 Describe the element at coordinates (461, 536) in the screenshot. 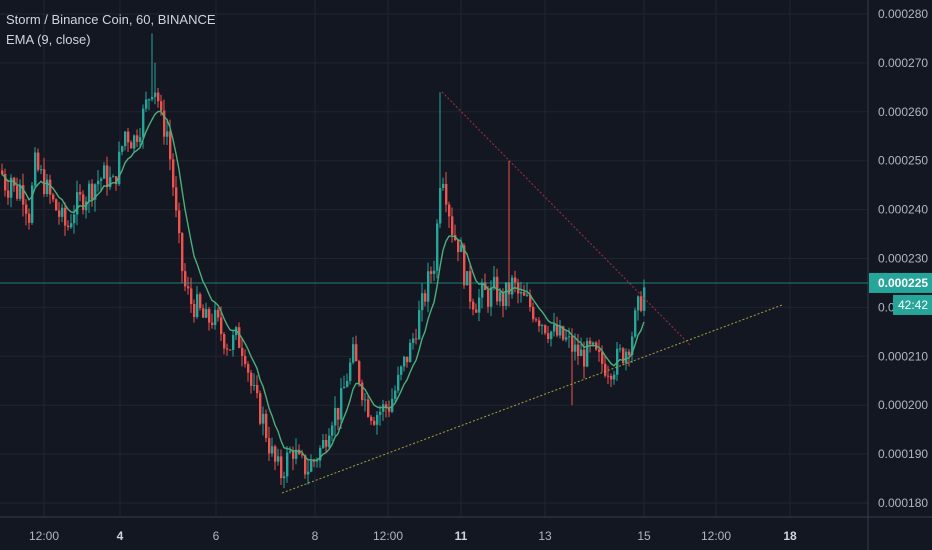

I see `x-tick-label: 11` at that location.